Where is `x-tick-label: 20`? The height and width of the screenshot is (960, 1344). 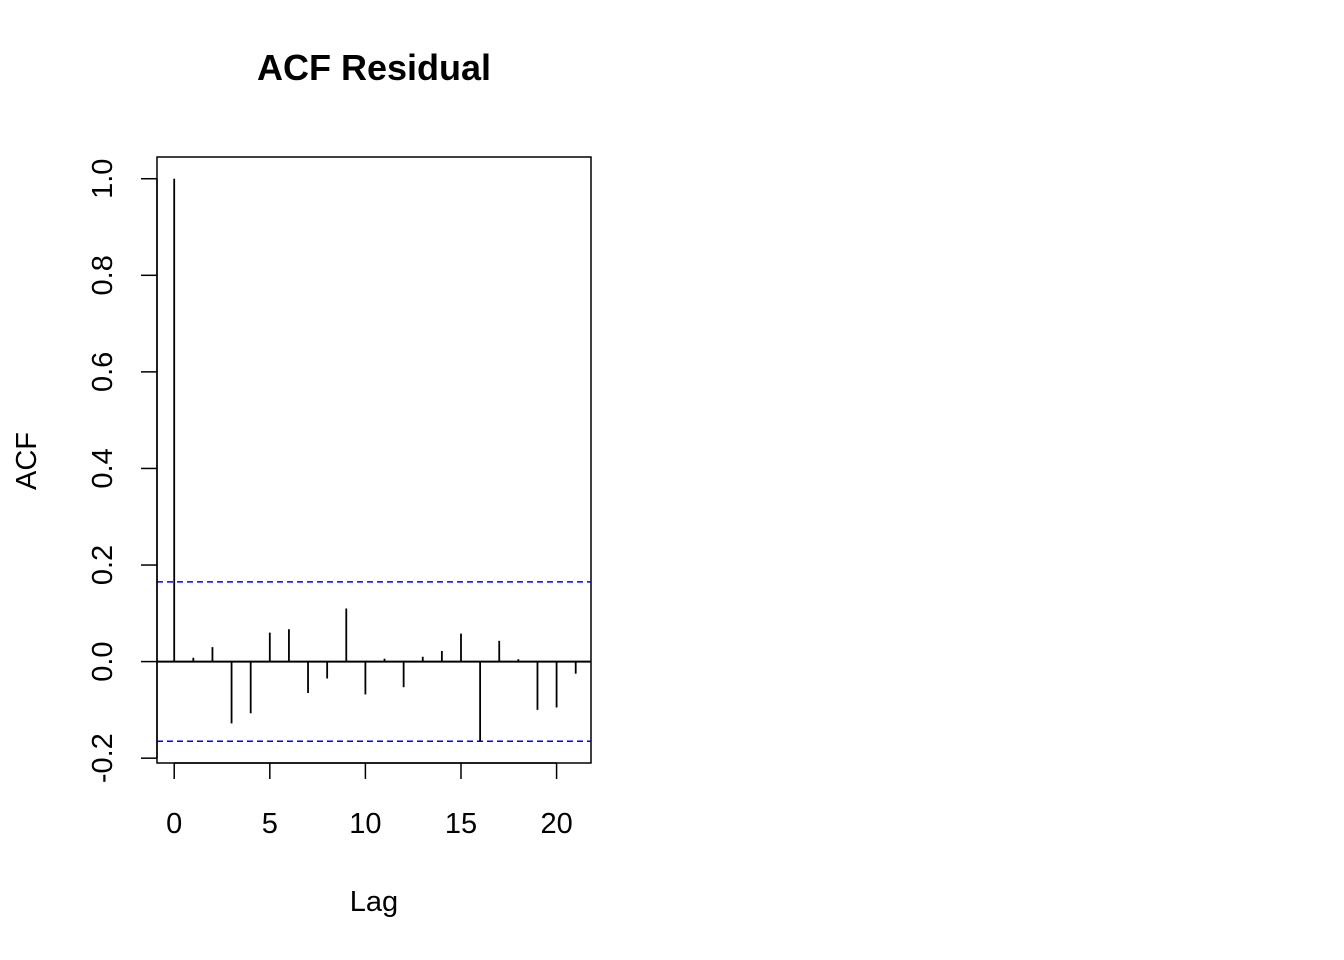
x-tick-label: 20 is located at coordinates (556, 824).